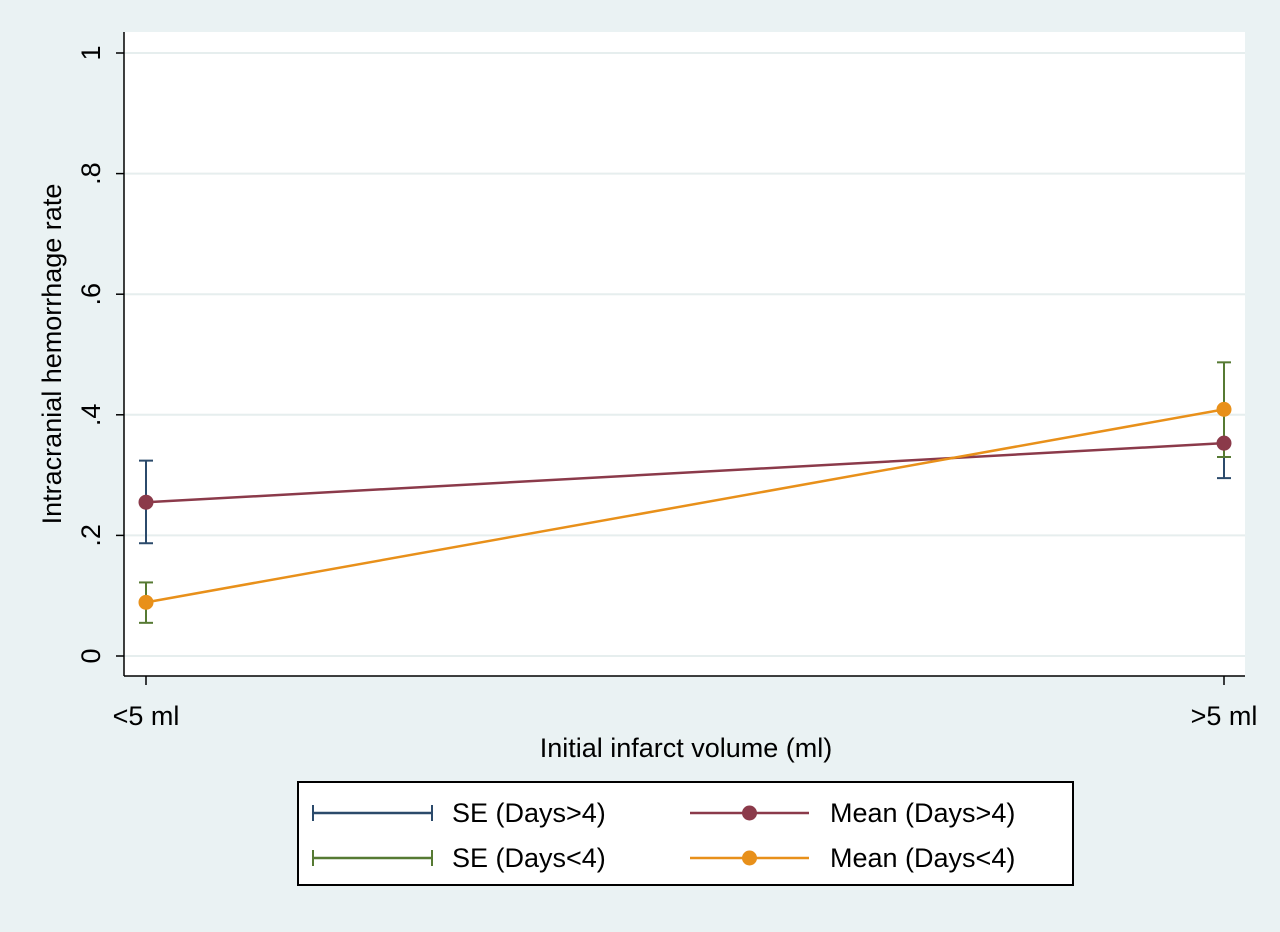  I want to click on y-tick-label: .8, so click(91, 173).